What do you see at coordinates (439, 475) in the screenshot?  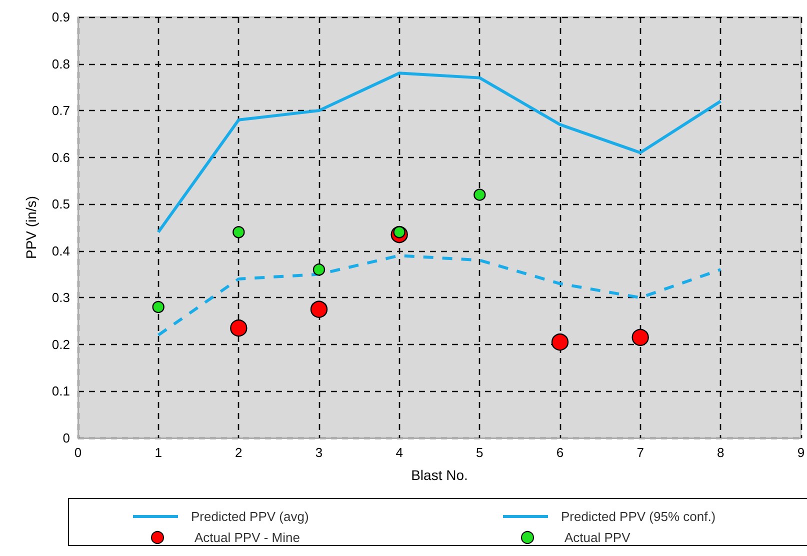 I see `x-axis-title: Blast No.` at bounding box center [439, 475].